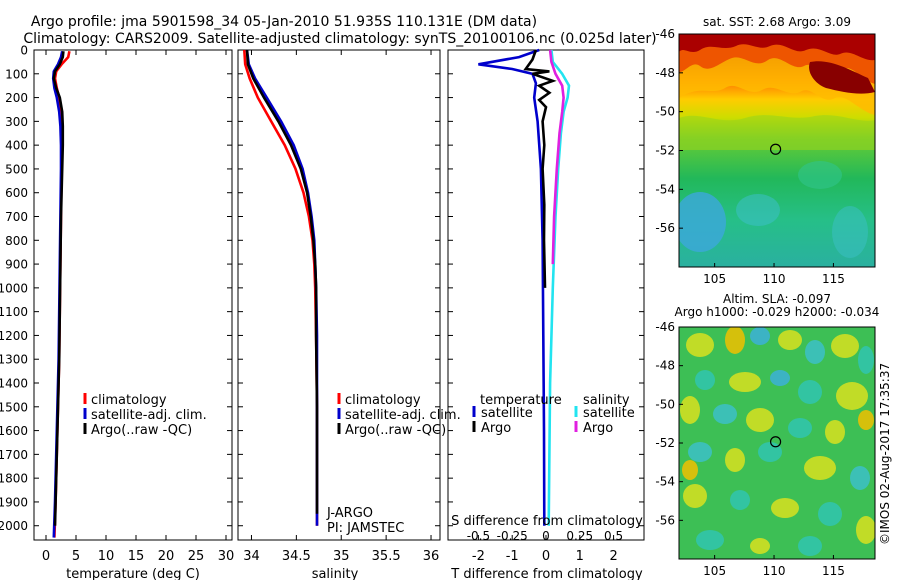 Image resolution: width=900 pixels, height=580 pixels. I want to click on salinity-series-argo-raw-qc-, so click(282, 281).